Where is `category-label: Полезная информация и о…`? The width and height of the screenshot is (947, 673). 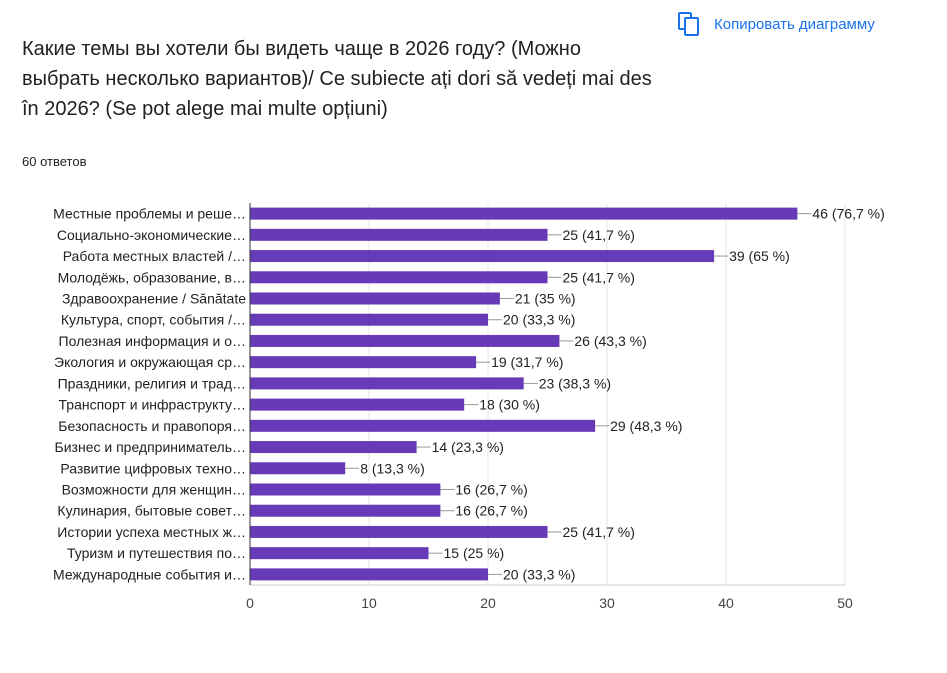 category-label: Полезная информация и о… is located at coordinates (152, 341).